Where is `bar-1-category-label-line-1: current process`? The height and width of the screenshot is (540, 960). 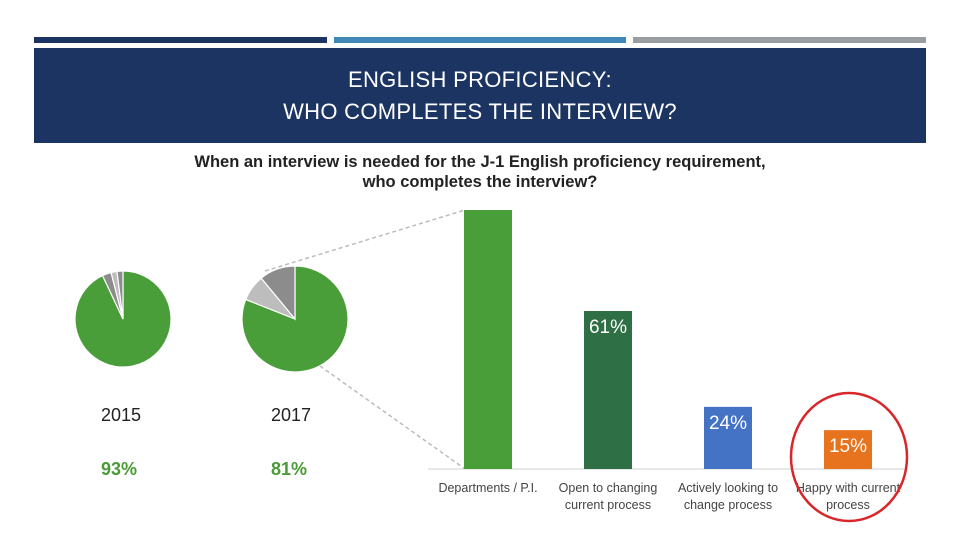 bar-1-category-label-line-1: current process is located at coordinates (608, 505).